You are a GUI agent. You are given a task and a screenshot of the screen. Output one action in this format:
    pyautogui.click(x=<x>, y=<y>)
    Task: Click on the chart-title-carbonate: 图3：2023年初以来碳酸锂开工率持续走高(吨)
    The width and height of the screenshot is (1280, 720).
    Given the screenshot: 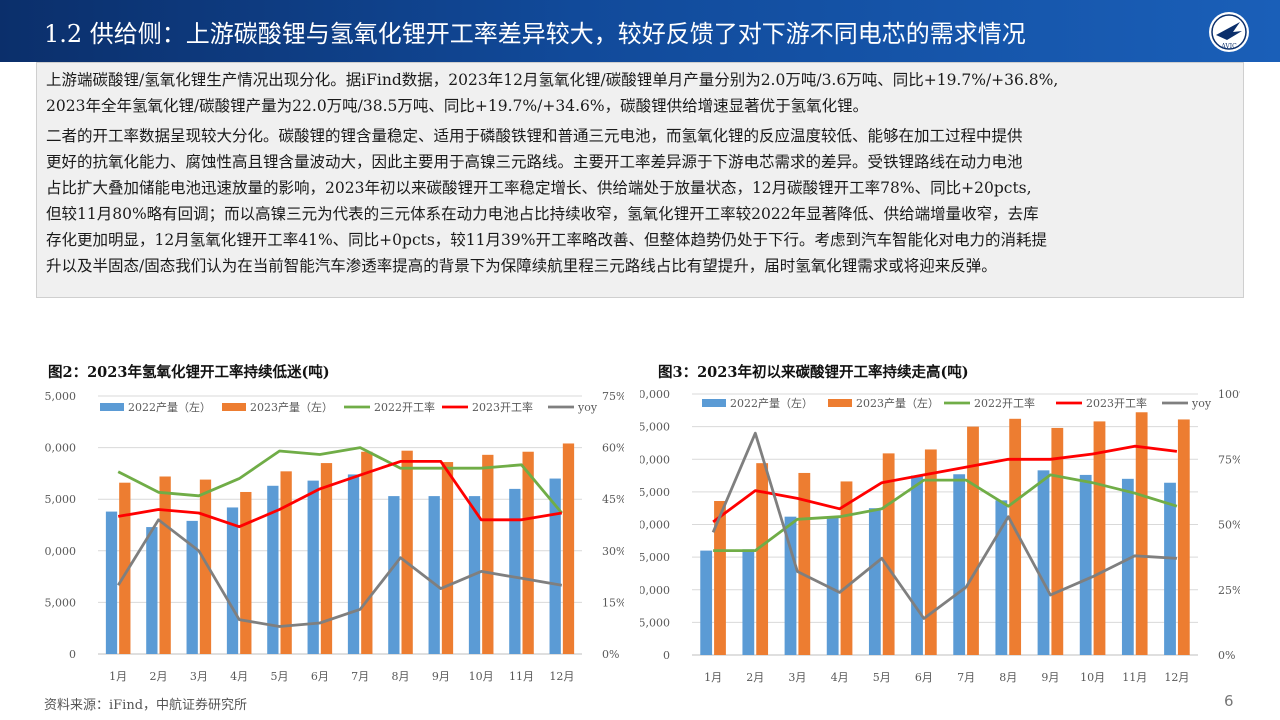 What is the action you would take?
    pyautogui.click(x=813, y=372)
    